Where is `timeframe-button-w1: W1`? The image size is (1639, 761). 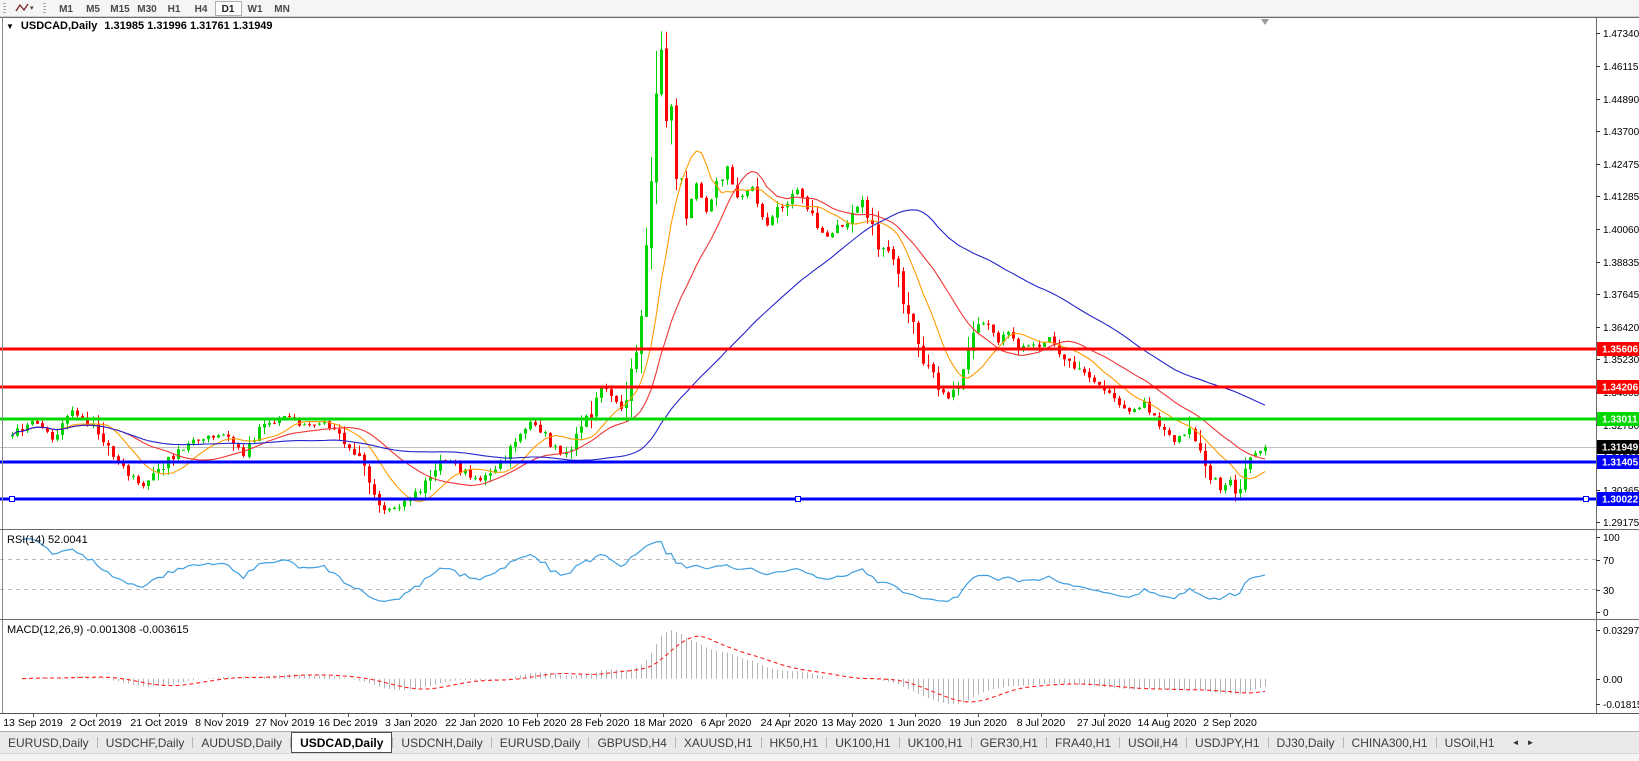 timeframe-button-w1: W1 is located at coordinates (255, 9).